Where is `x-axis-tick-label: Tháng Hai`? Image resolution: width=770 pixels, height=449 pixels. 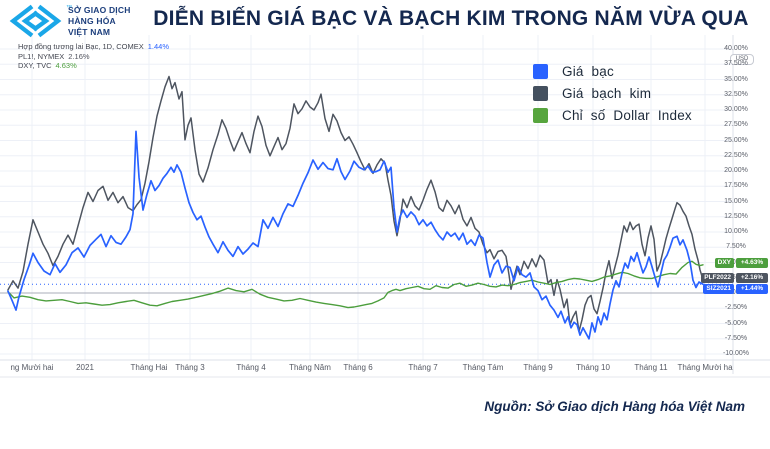 x-axis-tick-label: Tháng Hai is located at coordinates (149, 367).